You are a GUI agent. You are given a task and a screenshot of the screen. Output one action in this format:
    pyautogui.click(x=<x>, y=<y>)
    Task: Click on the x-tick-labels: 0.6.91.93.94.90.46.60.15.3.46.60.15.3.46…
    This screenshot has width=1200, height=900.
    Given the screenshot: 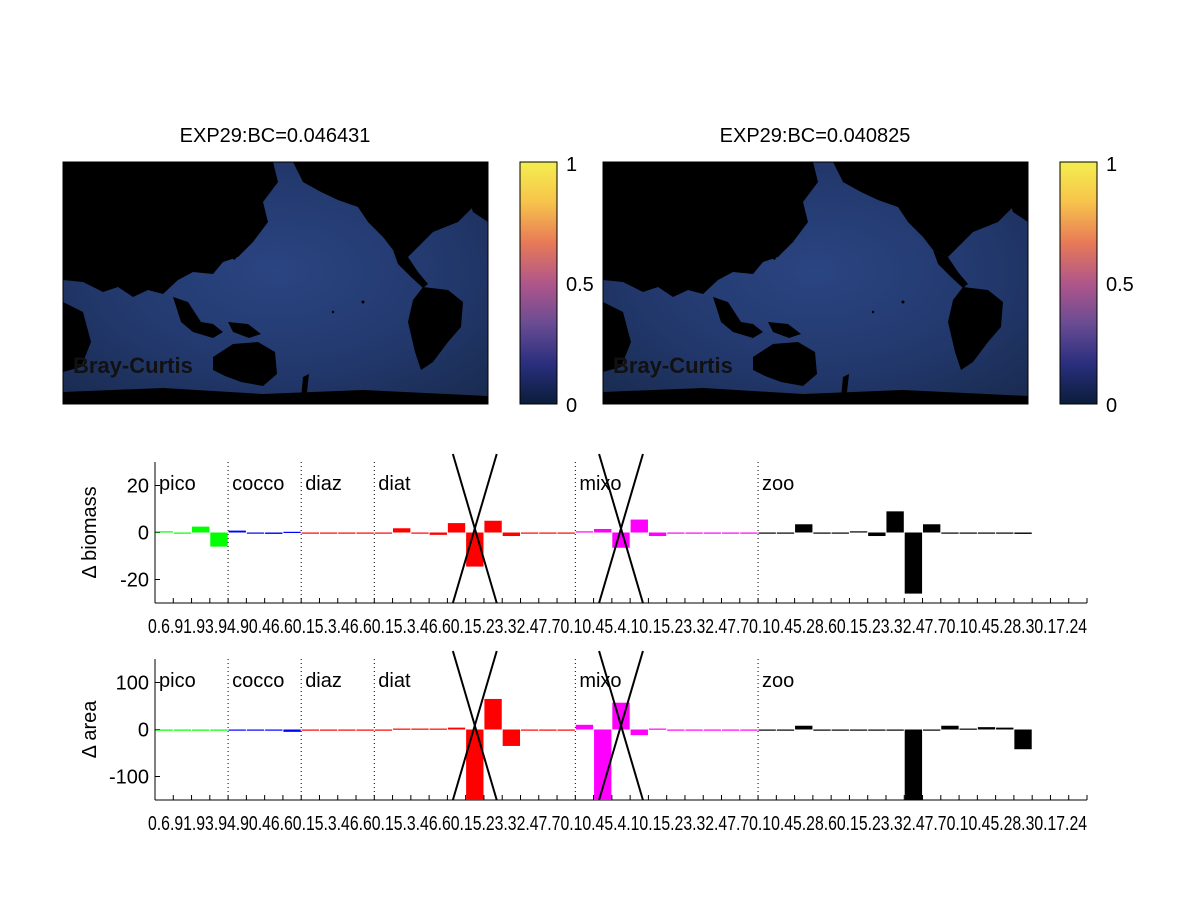 What is the action you would take?
    pyautogui.click(x=617, y=824)
    